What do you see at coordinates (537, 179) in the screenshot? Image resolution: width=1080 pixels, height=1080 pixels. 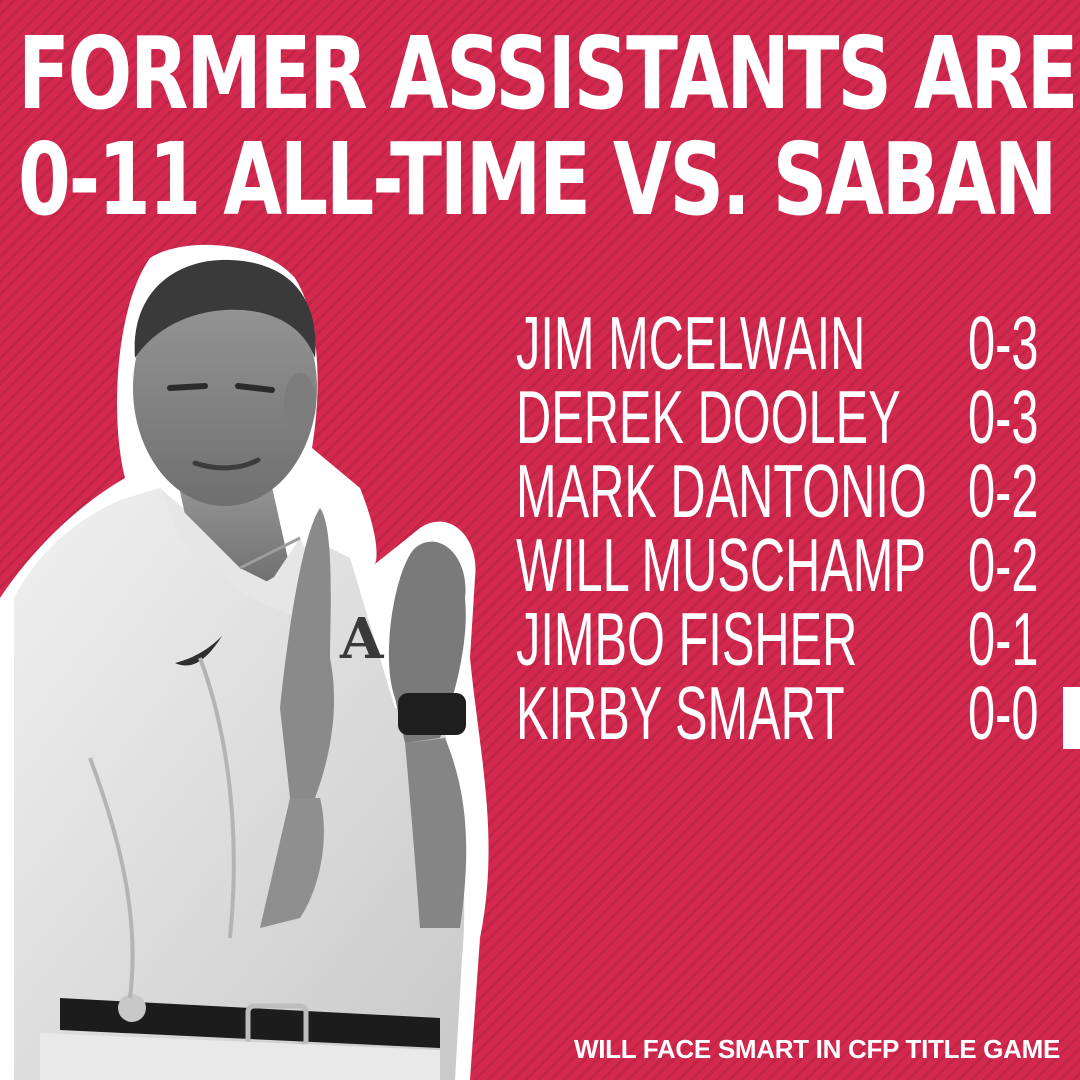 I see `headline-line-2: 0-11 ALL-TIME VS. SABAN` at bounding box center [537, 179].